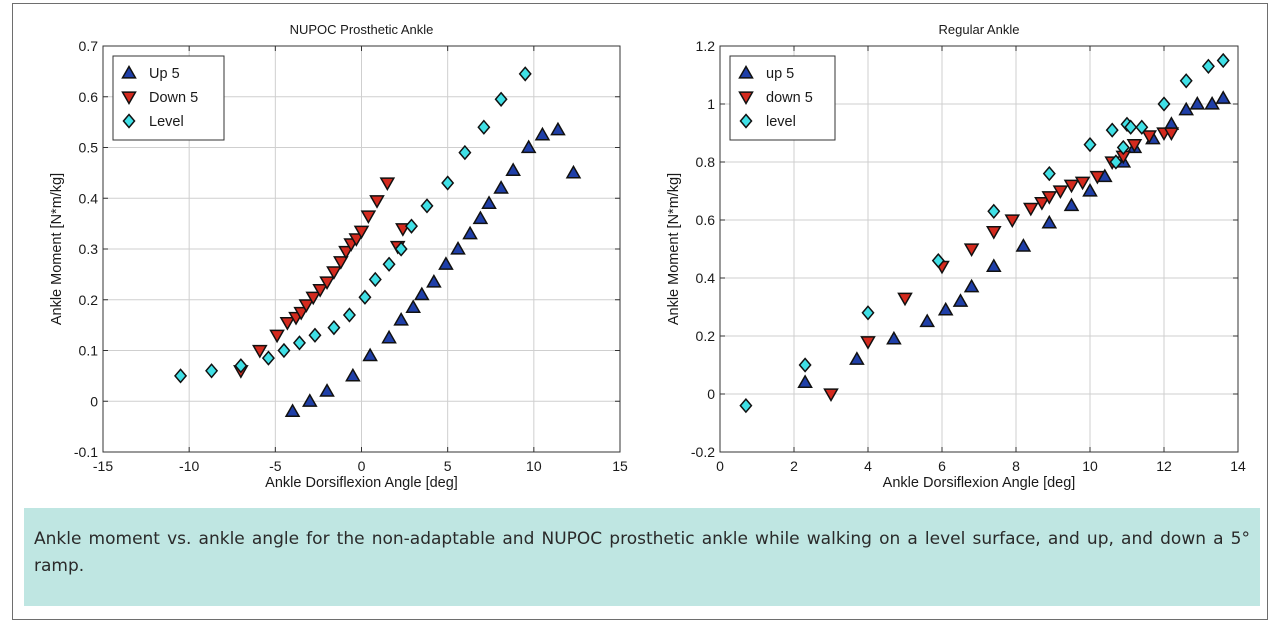 This screenshot has width=1275, height=625. Describe the element at coordinates (706, 46) in the screenshot. I see `y-tick-label: 1.2` at that location.